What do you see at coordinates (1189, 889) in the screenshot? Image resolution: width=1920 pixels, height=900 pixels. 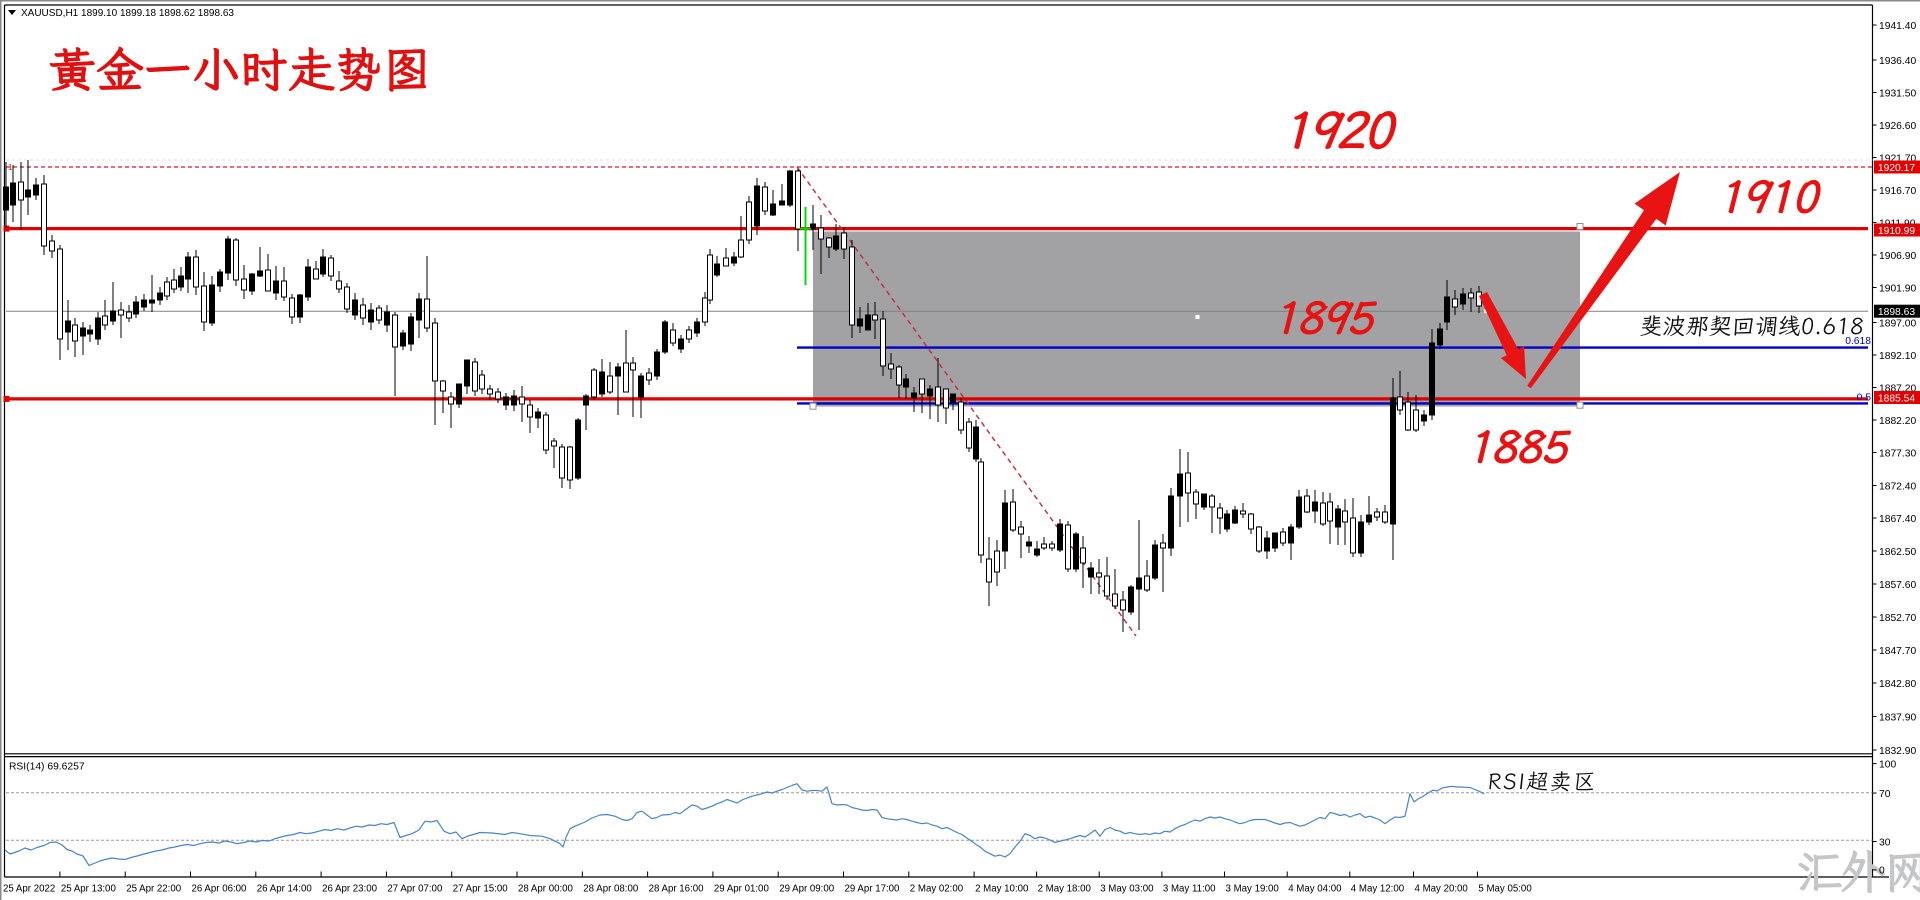 I see `svg-text: 3 May 11:00` at bounding box center [1189, 889].